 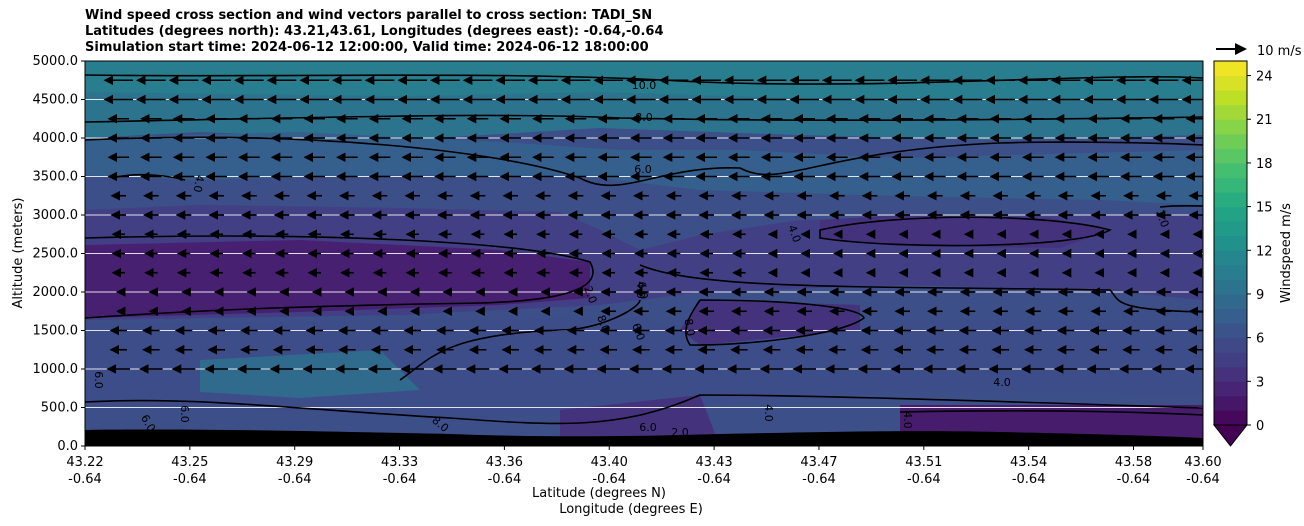 What do you see at coordinates (1260, 295) in the screenshot?
I see `colorbar-tick-label: 9` at bounding box center [1260, 295].